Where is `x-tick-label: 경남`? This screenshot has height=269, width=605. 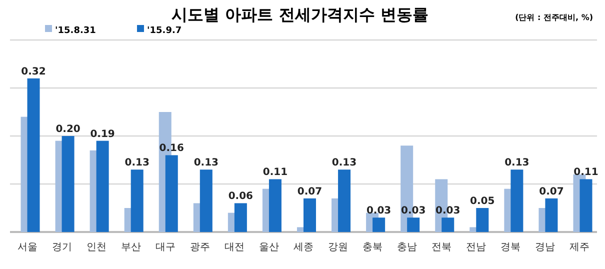
x-tick-label: 경남 is located at coordinates (545, 247).